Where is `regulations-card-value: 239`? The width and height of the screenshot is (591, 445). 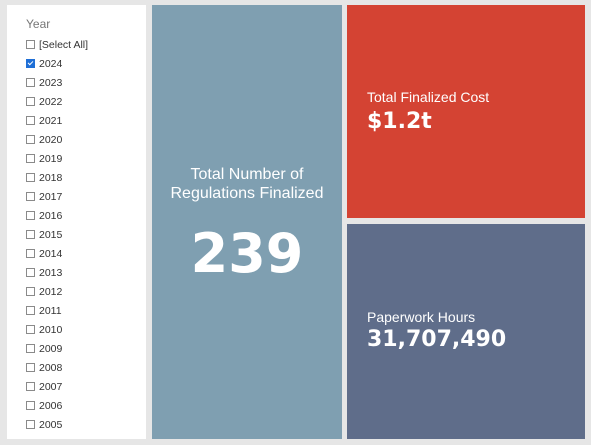
regulations-card-value: 239 is located at coordinates (247, 253).